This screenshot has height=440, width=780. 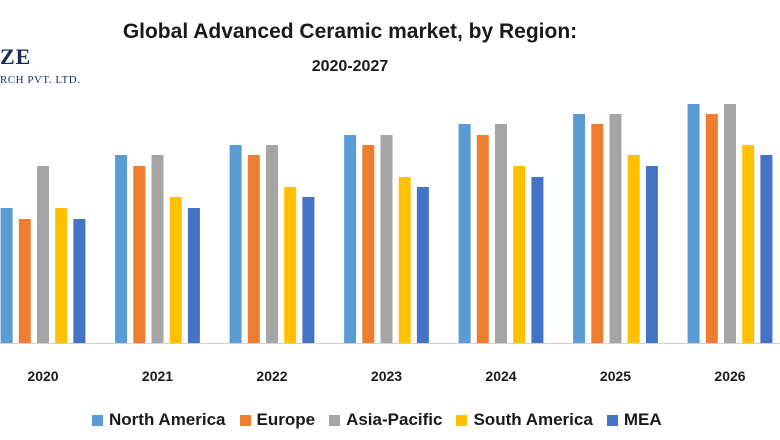 What do you see at coordinates (286, 419) in the screenshot?
I see `legend-label: Europe` at bounding box center [286, 419].